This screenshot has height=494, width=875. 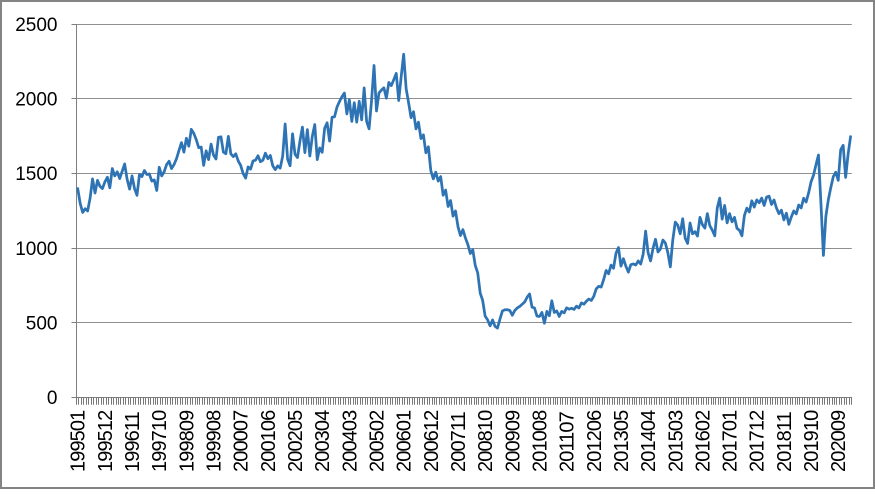 I want to click on svg-text: 1500, so click(x=36, y=174).